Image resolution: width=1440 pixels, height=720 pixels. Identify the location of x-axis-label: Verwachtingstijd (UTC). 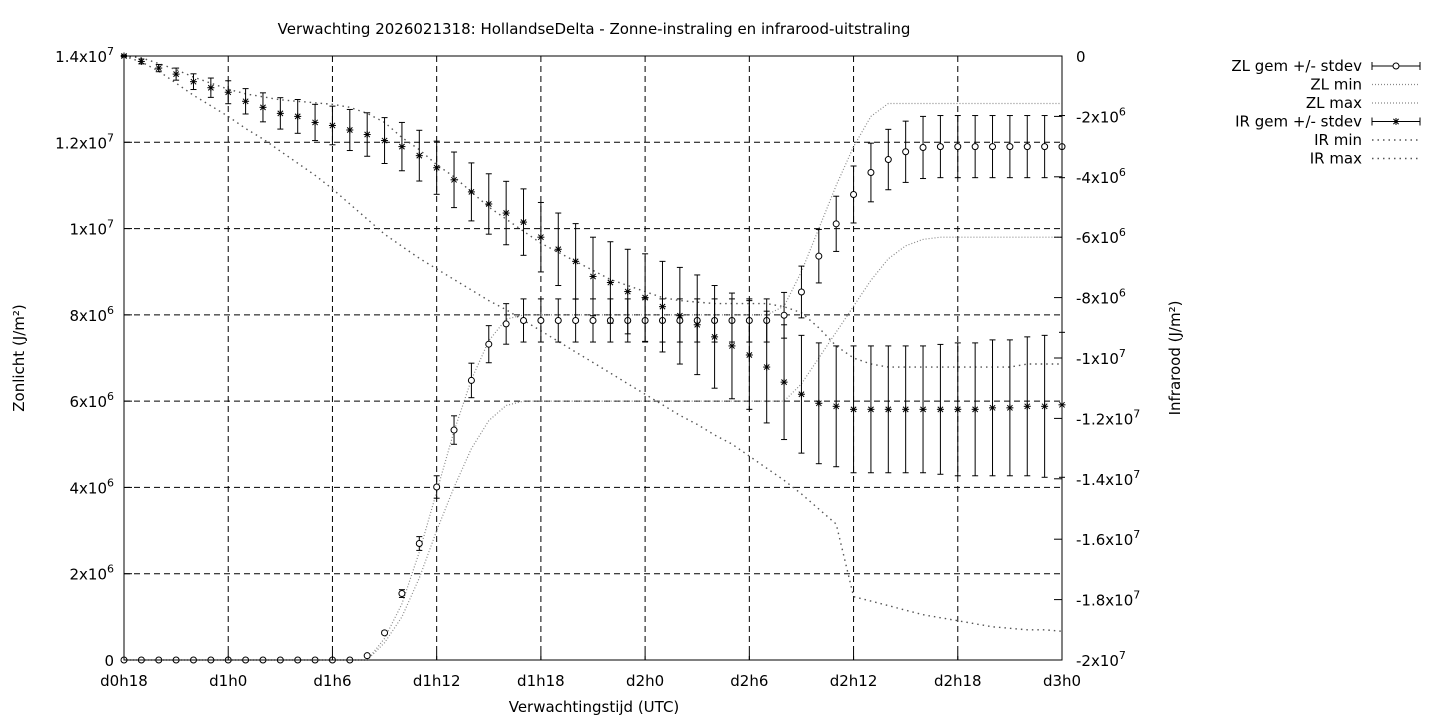
(594, 707).